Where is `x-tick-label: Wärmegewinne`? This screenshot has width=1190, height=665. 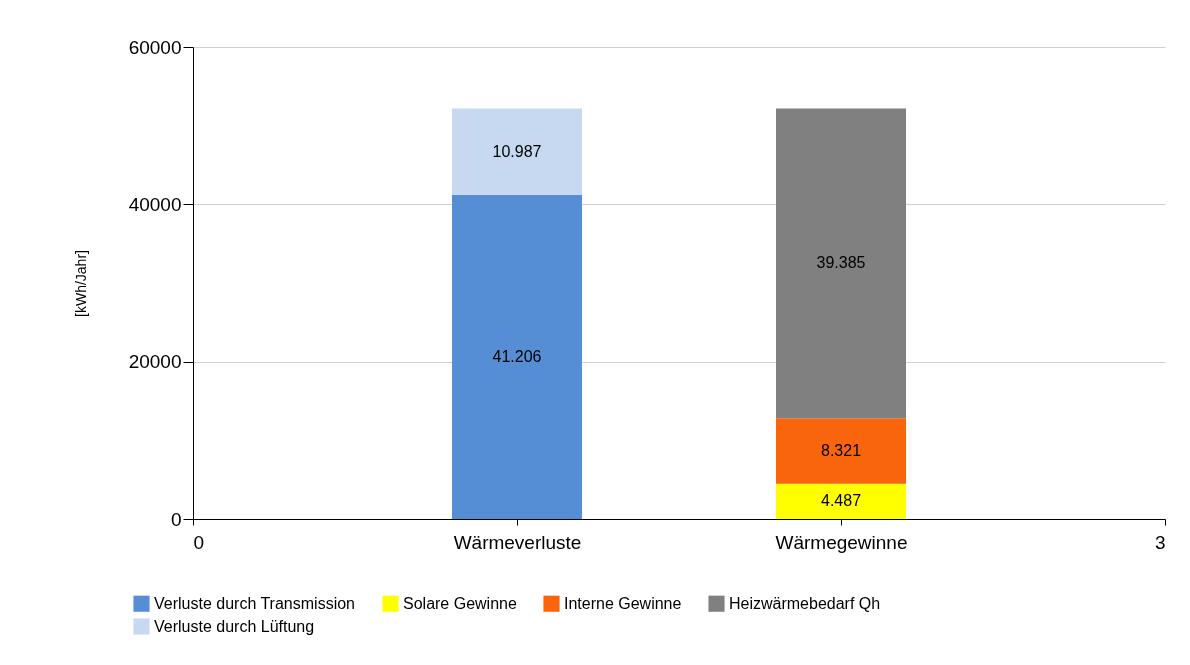 x-tick-label: Wärmegewinne is located at coordinates (841, 542).